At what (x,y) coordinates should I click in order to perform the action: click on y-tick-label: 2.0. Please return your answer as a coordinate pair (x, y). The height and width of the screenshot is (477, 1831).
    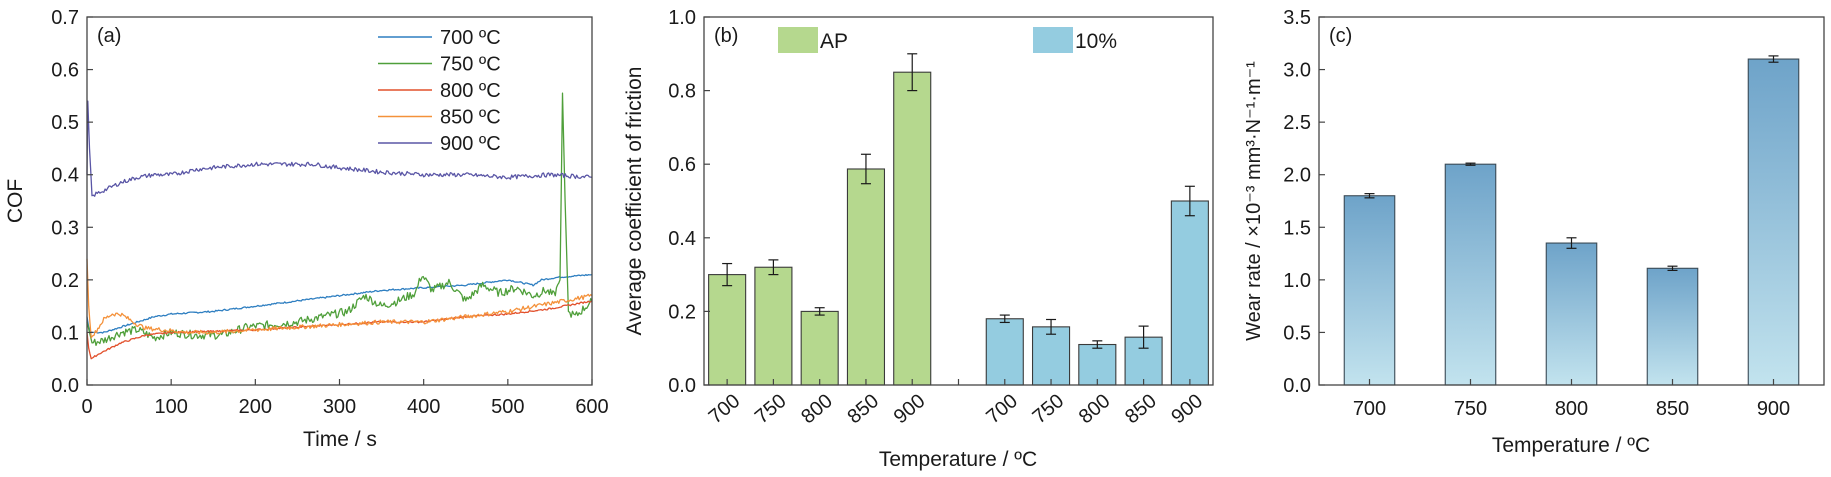
    Looking at the image, I should click on (1297, 176).